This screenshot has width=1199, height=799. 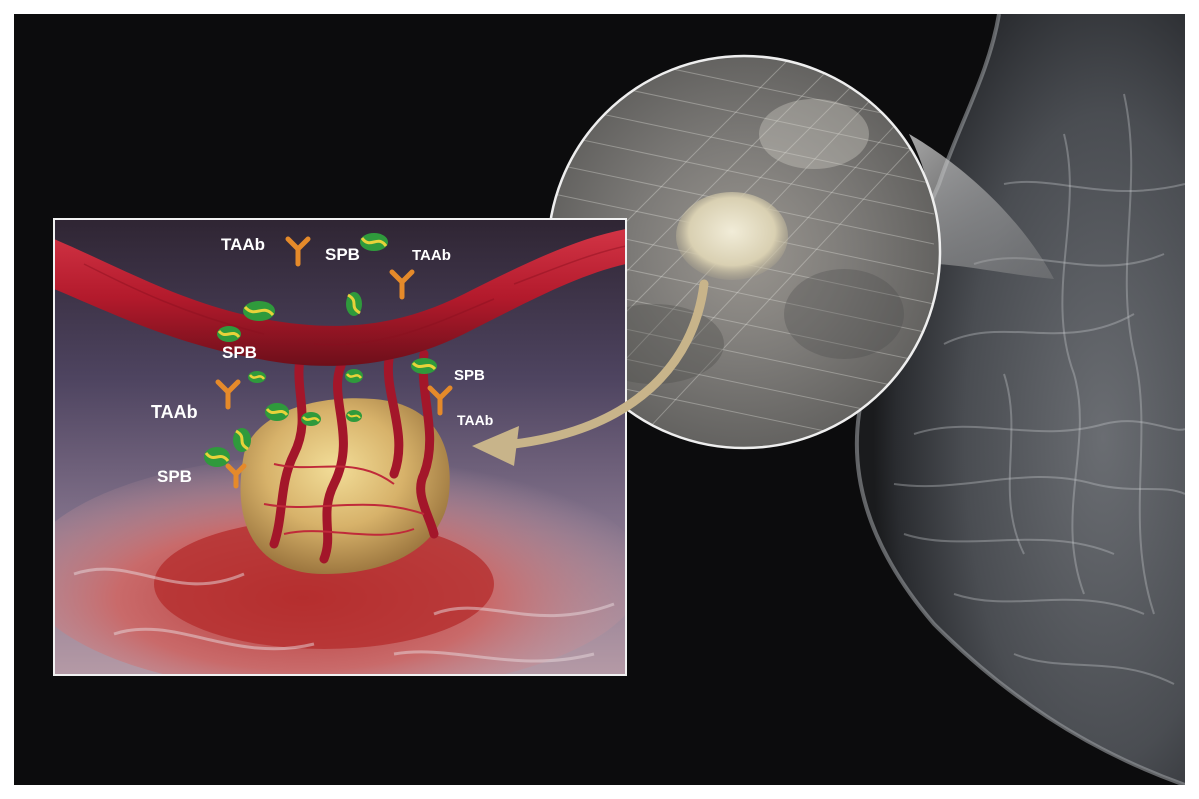 What do you see at coordinates (243, 244) in the screenshot?
I see `label-taab-top: TAAb` at bounding box center [243, 244].